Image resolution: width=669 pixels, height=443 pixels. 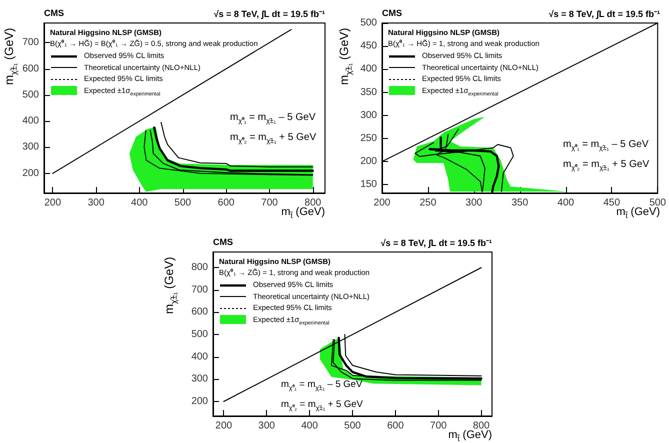 I want to click on y-tick-label: 350, so click(x=369, y=92).